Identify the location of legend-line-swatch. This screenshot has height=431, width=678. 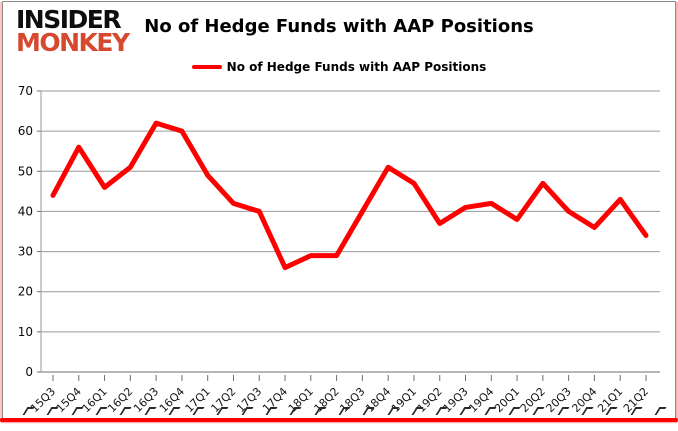
(206, 67).